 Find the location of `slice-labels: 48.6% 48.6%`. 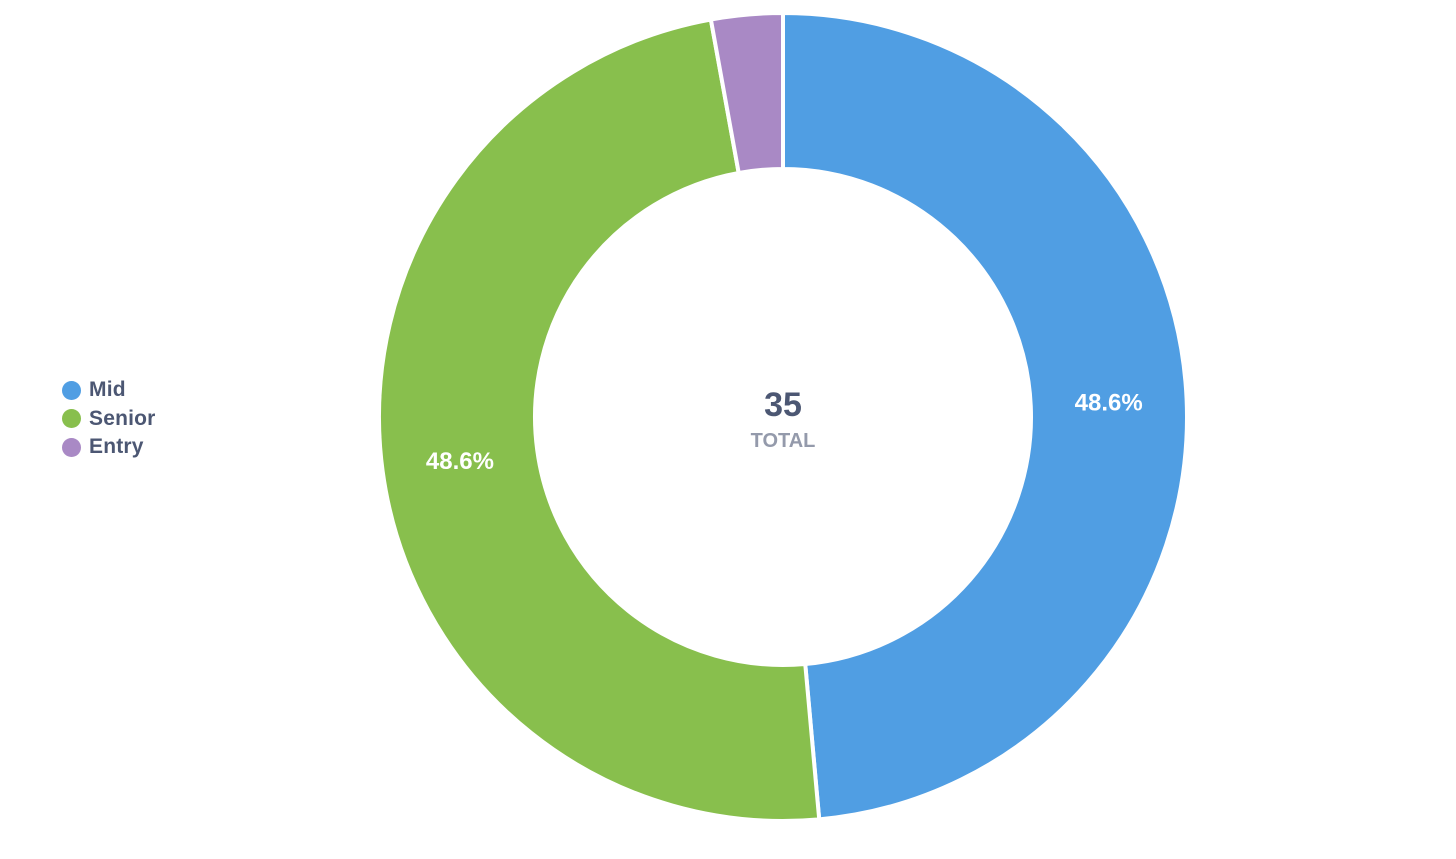

slice-labels: 48.6% 48.6% is located at coordinates (784, 431).